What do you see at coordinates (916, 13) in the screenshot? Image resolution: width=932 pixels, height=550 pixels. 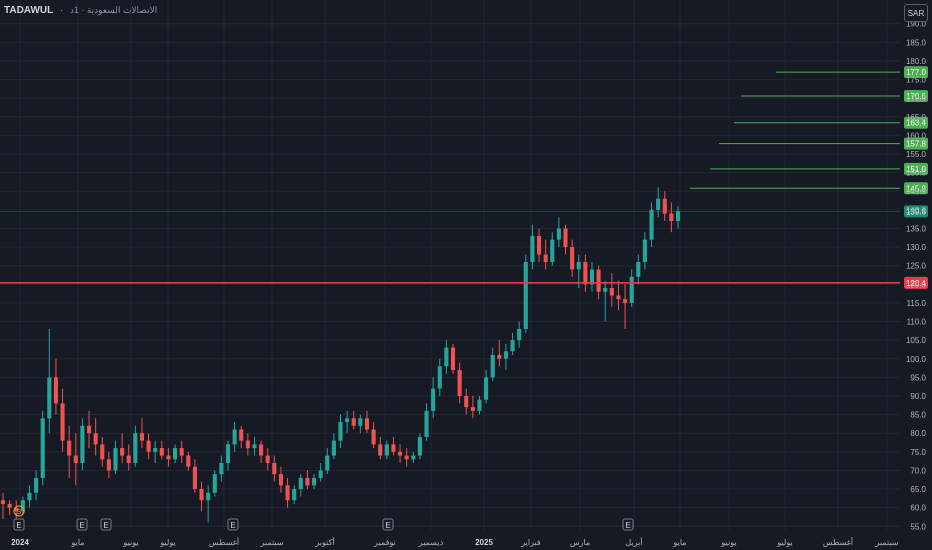 I see `currency-button: SAR` at bounding box center [916, 13].